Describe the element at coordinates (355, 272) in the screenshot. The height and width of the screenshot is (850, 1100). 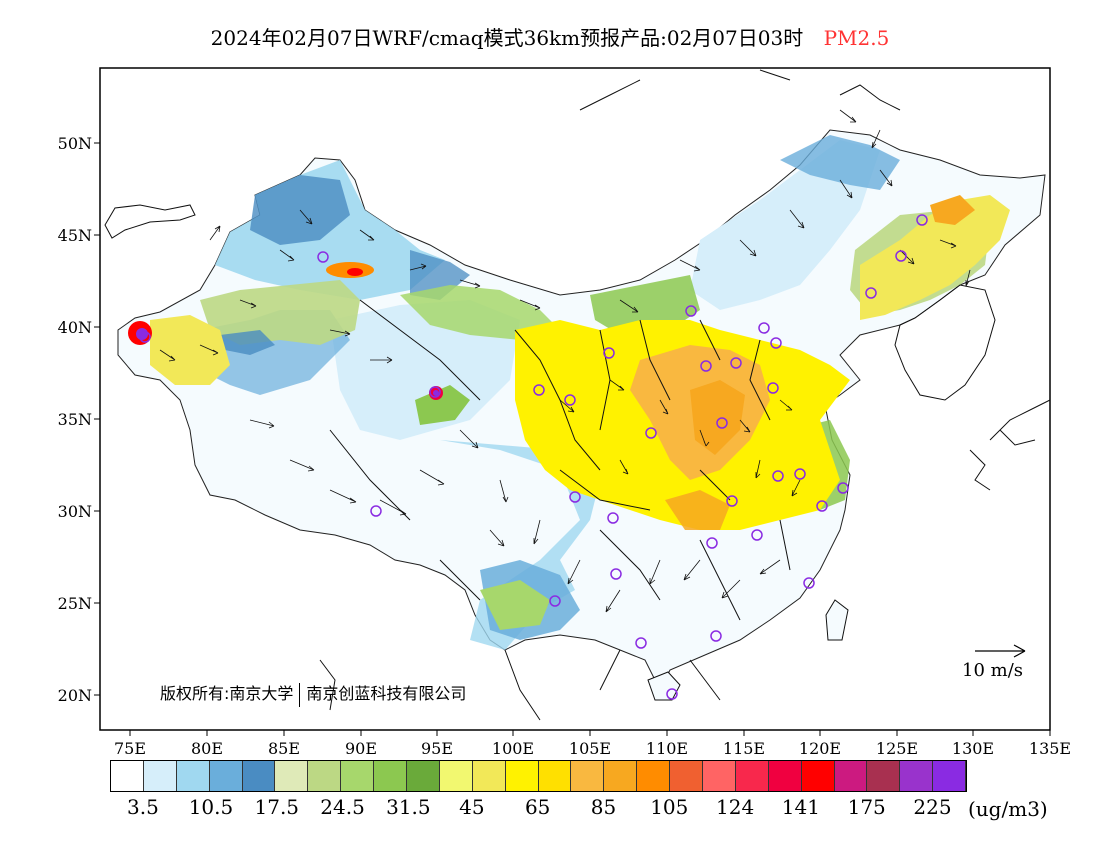
I see `hotspot-urumqi-core` at that location.